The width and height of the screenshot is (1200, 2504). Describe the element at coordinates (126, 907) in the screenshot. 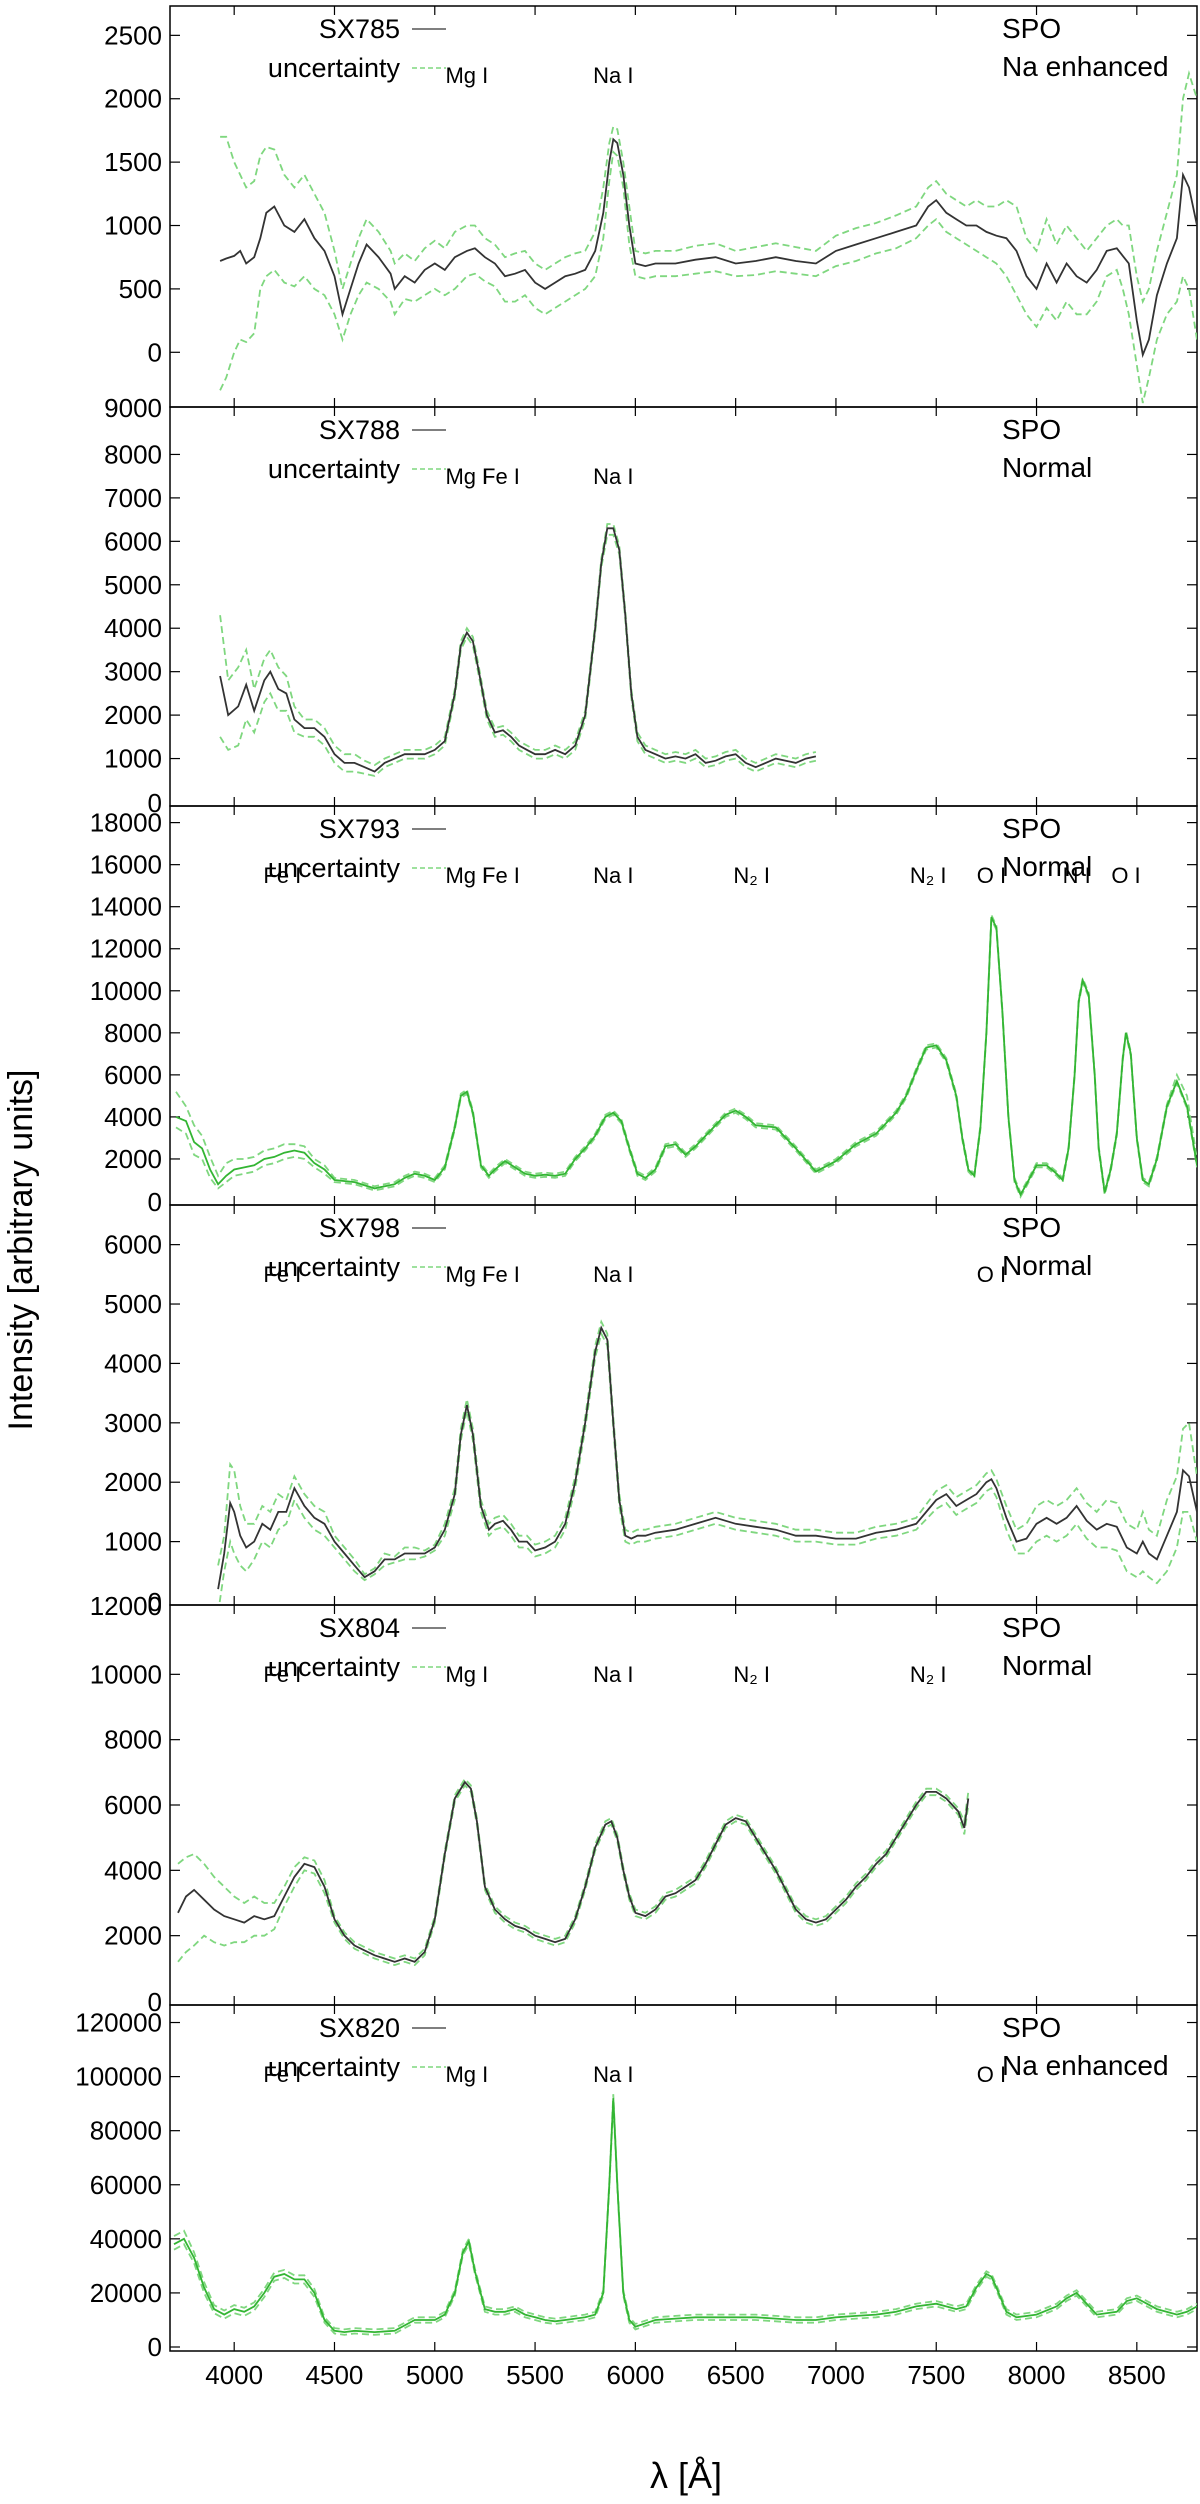

I see `y-tick-label: 14000` at that location.